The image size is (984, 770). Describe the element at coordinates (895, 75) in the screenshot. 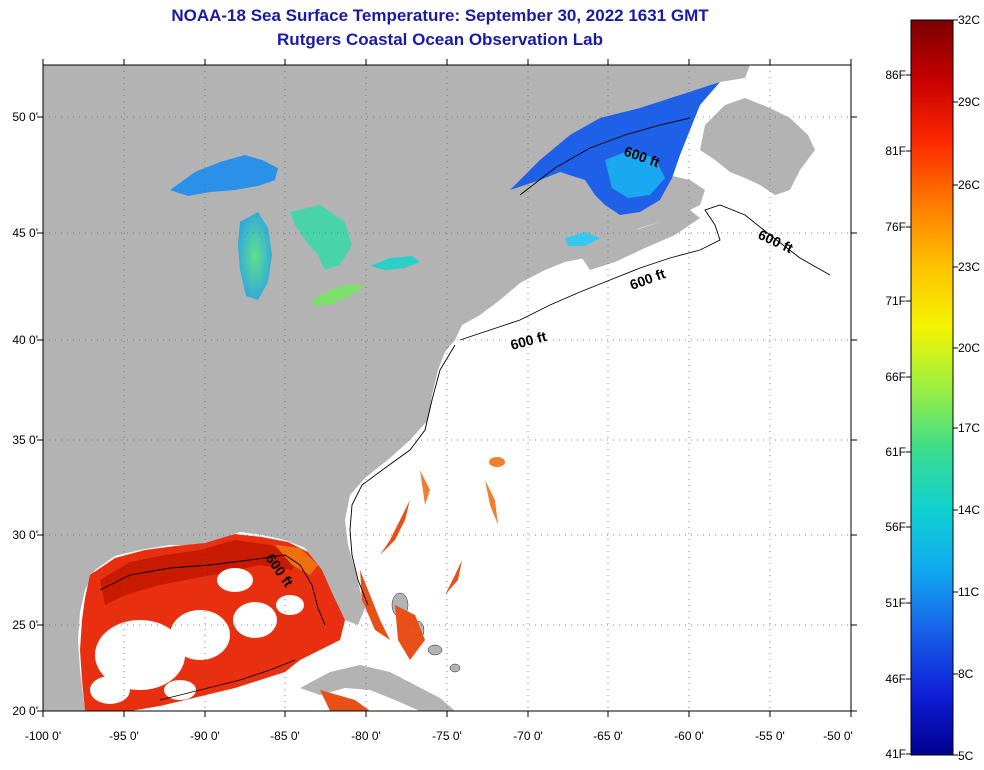

I see `colorbar-f-label: 86F` at that location.